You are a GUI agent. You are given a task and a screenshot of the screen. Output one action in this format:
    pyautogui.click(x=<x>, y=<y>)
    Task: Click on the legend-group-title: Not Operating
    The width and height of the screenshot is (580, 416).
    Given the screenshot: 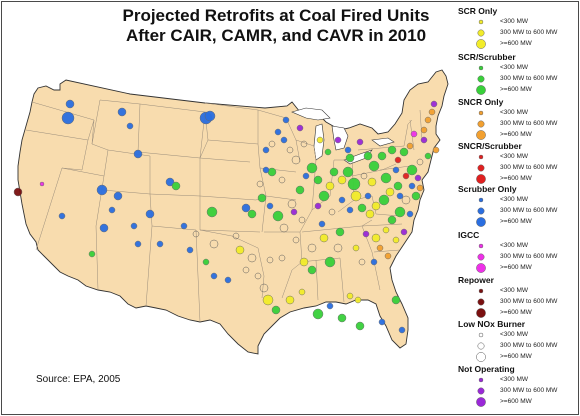 What is the action you would take?
    pyautogui.click(x=486, y=369)
    